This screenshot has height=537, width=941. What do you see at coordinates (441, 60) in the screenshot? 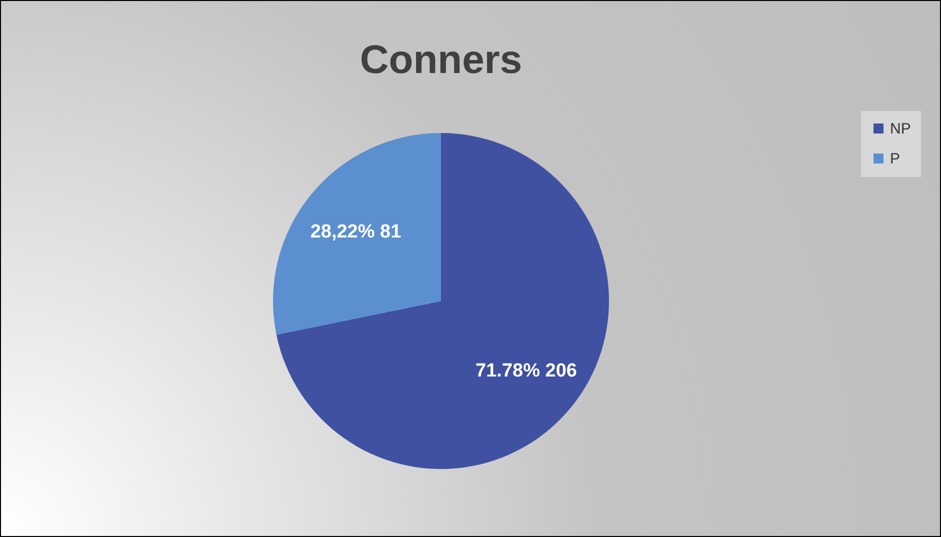
I see `chart-title: Conners` at bounding box center [441, 60].